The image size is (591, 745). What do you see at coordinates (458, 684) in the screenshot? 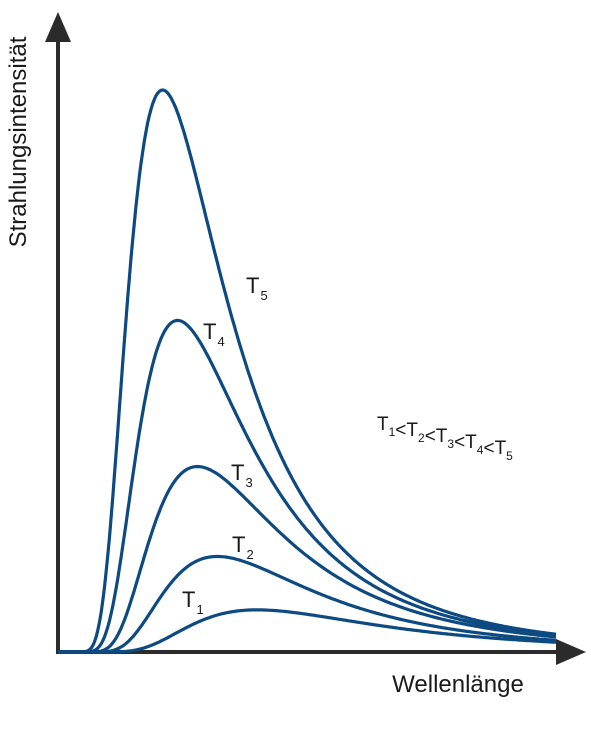
I see `x-axis-title: Wellenlänge` at bounding box center [458, 684].